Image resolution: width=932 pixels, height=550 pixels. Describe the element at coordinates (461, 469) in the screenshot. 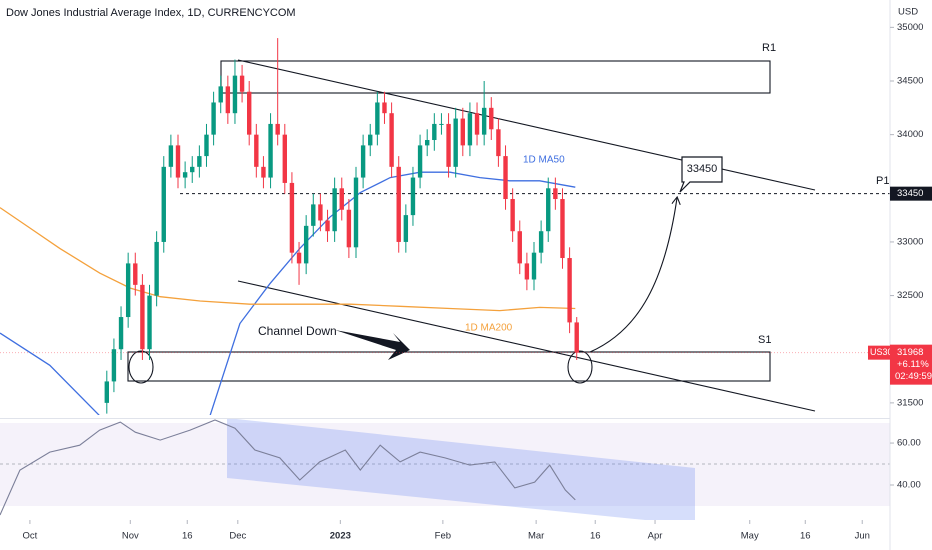

I see `rsi-channel` at that location.